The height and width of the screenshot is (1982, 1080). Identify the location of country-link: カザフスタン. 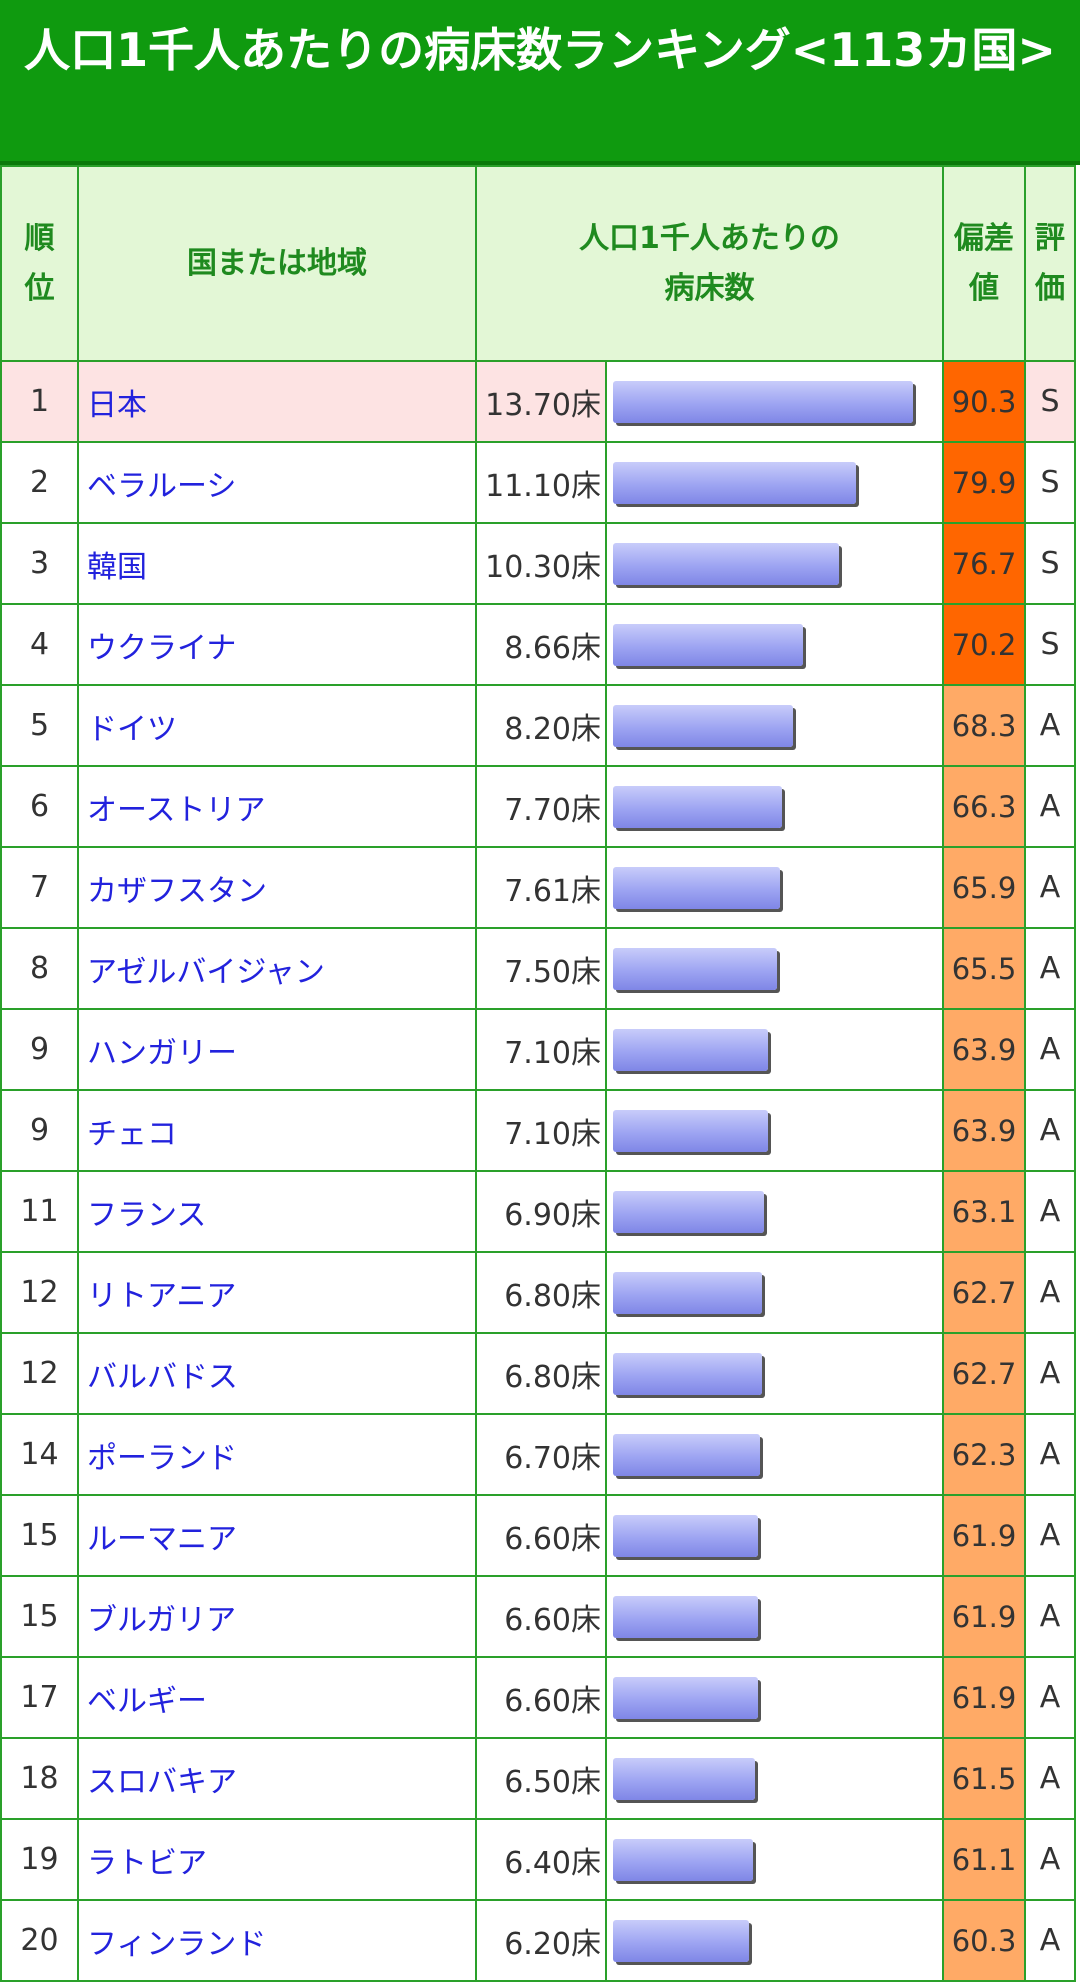
(177, 891).